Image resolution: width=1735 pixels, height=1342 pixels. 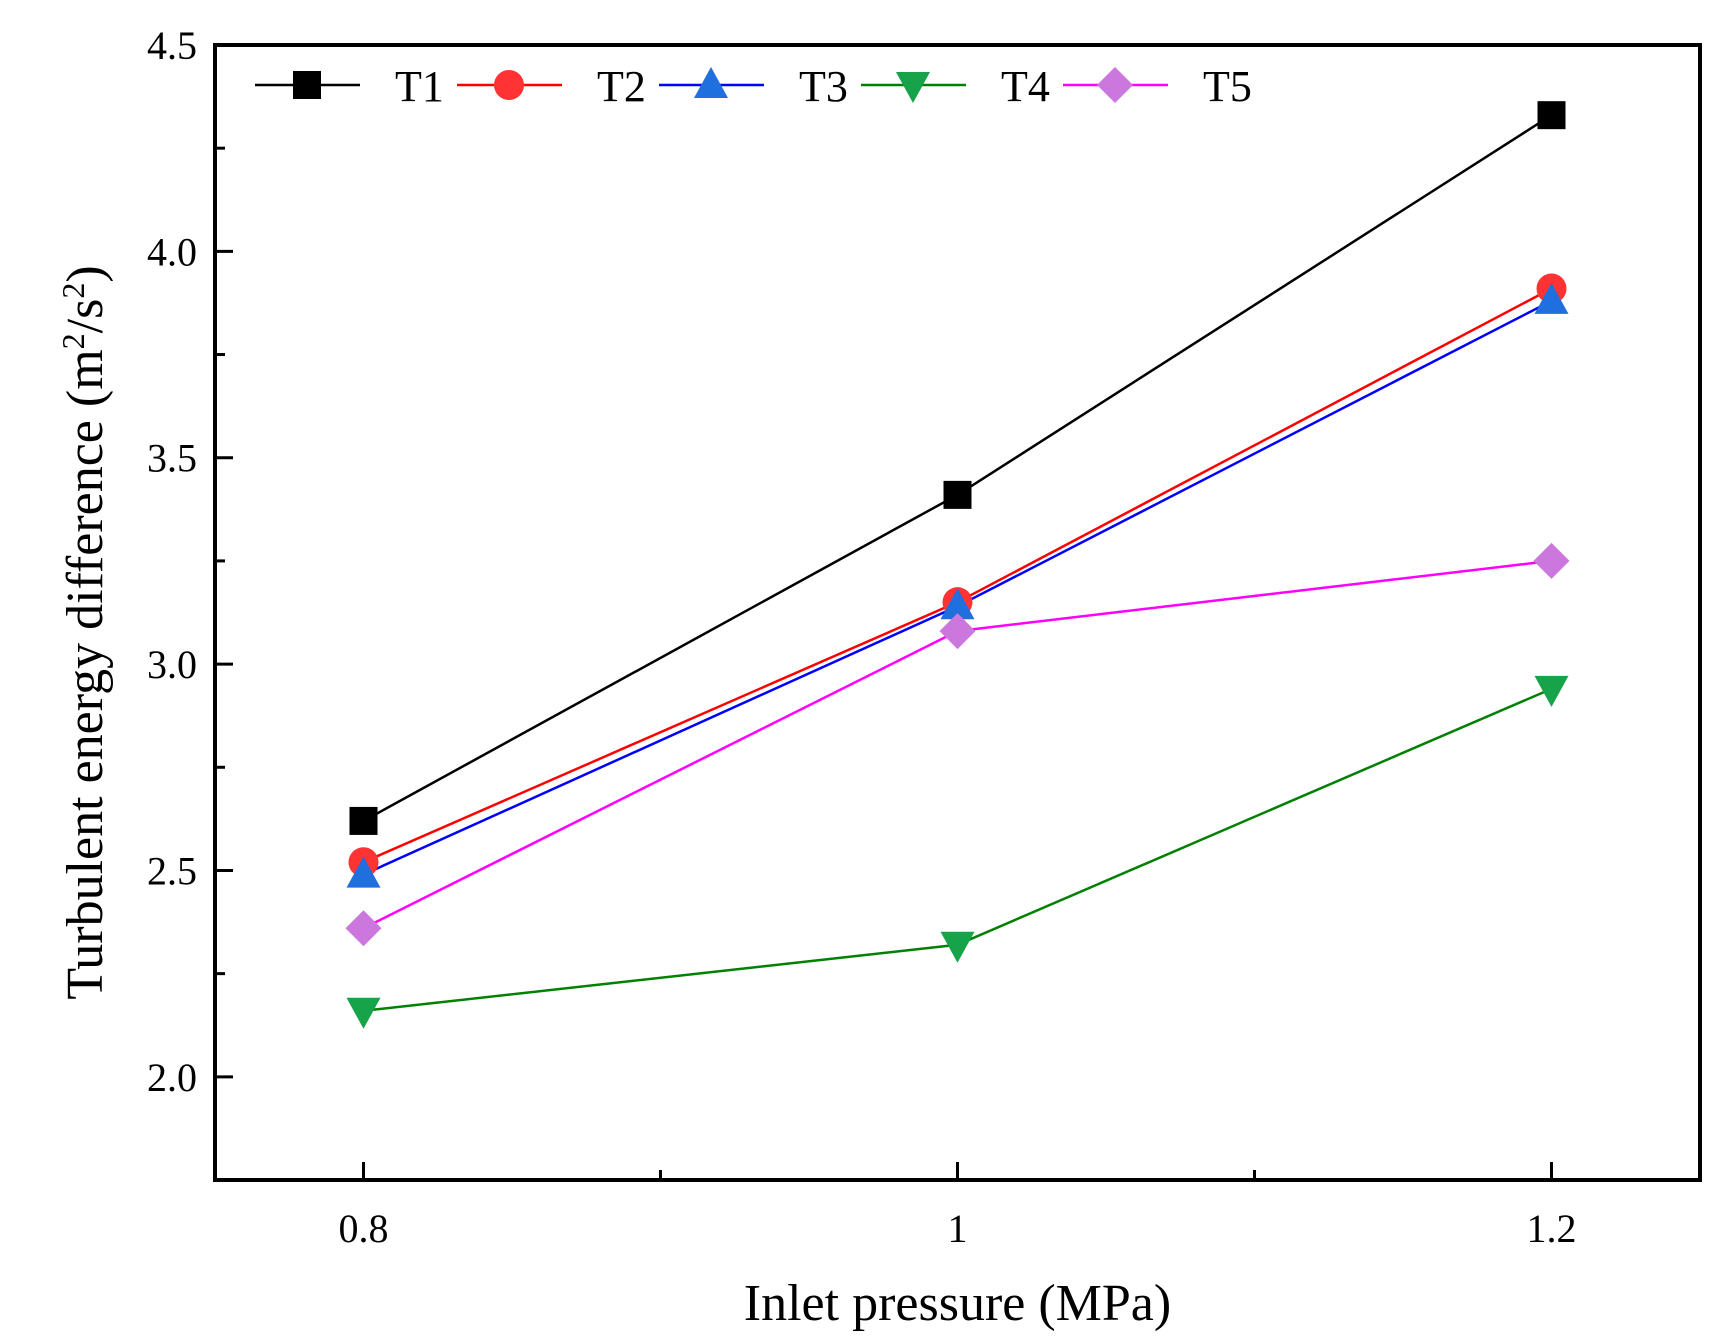 What do you see at coordinates (172, 458) in the screenshot?
I see `y-tick-label: 3.5` at bounding box center [172, 458].